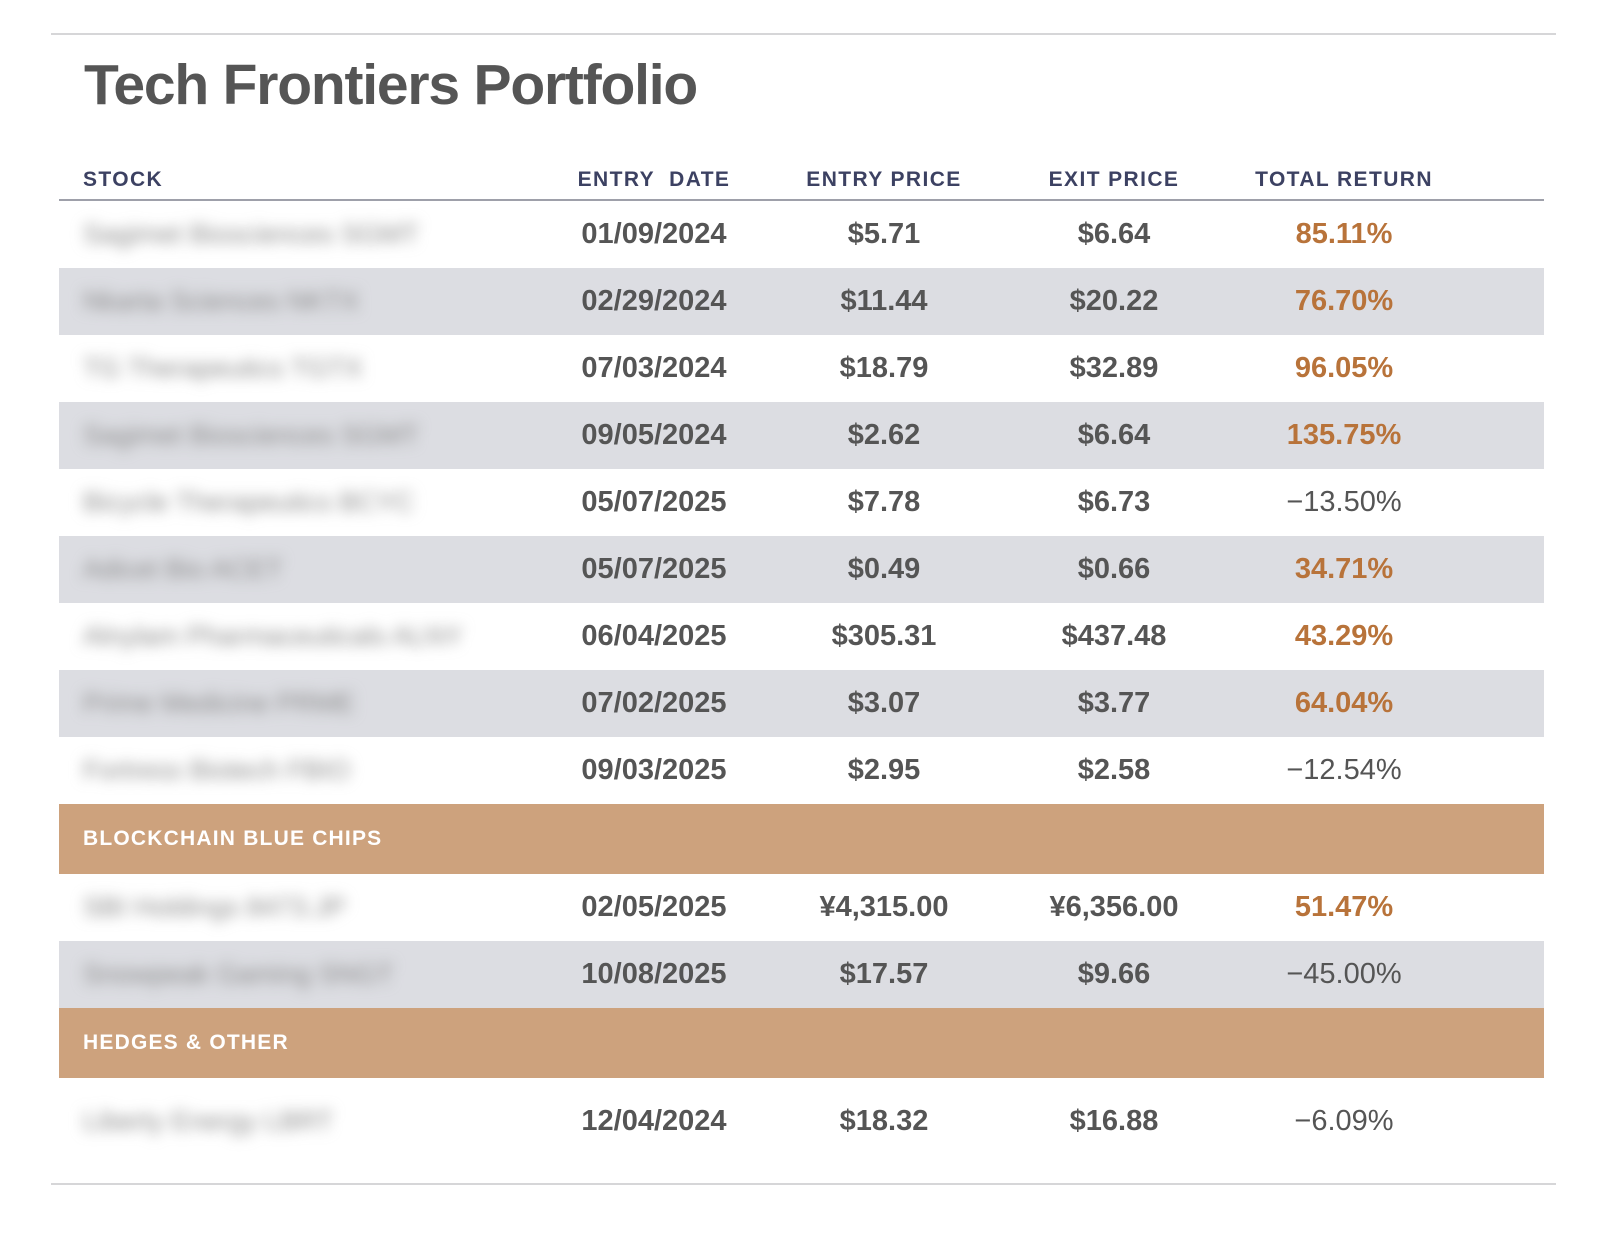 The width and height of the screenshot is (1600, 1239). I want to click on stock-name-cell: Adicet Bio ACET, so click(299, 569).